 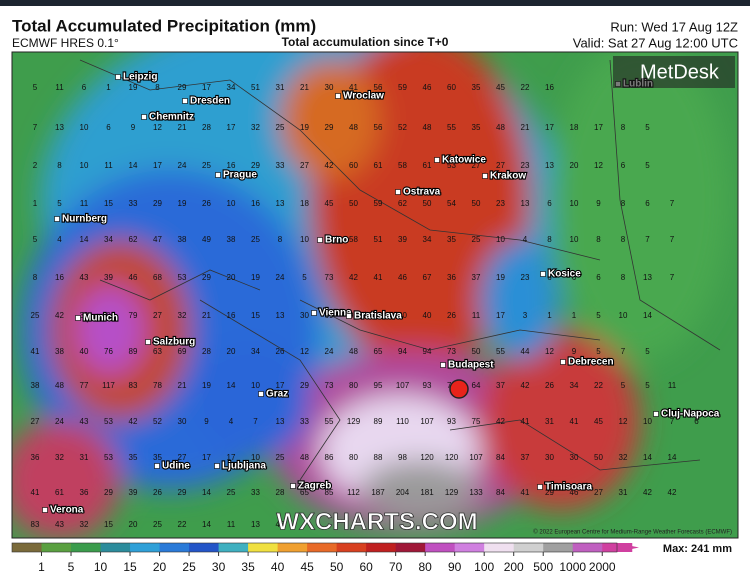 I want to click on grid-value: 43, so click(x=59, y=524).